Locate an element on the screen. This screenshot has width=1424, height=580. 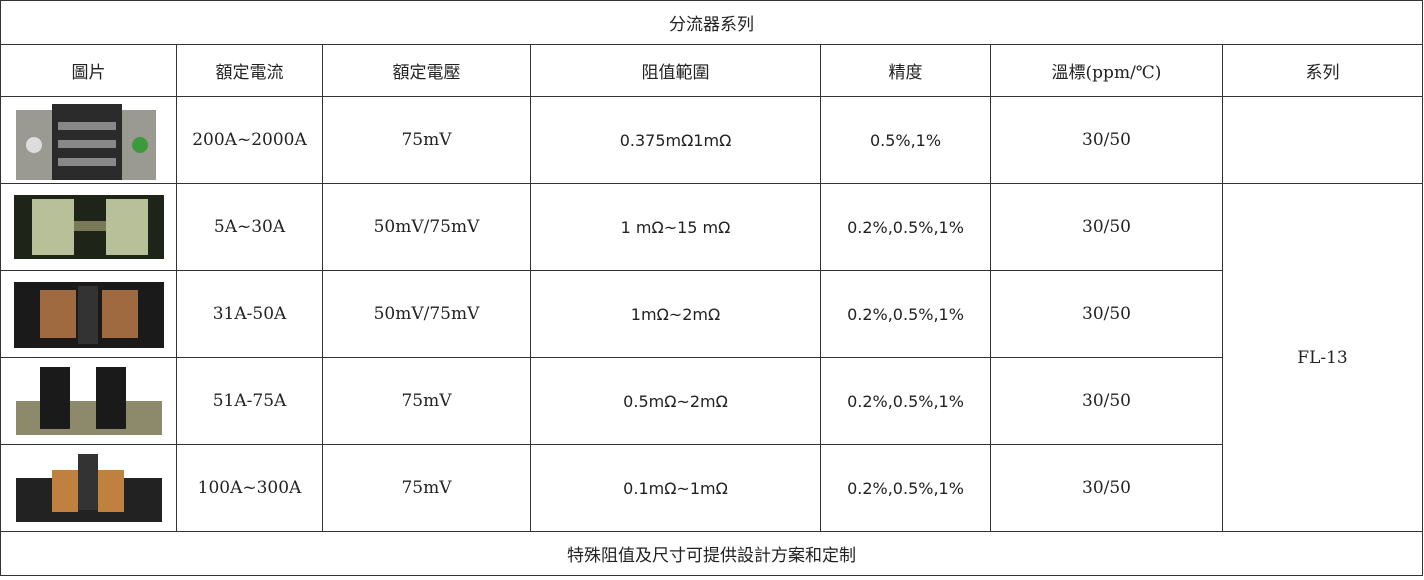
header-cell: 阻值範圍 is located at coordinates (675, 70).